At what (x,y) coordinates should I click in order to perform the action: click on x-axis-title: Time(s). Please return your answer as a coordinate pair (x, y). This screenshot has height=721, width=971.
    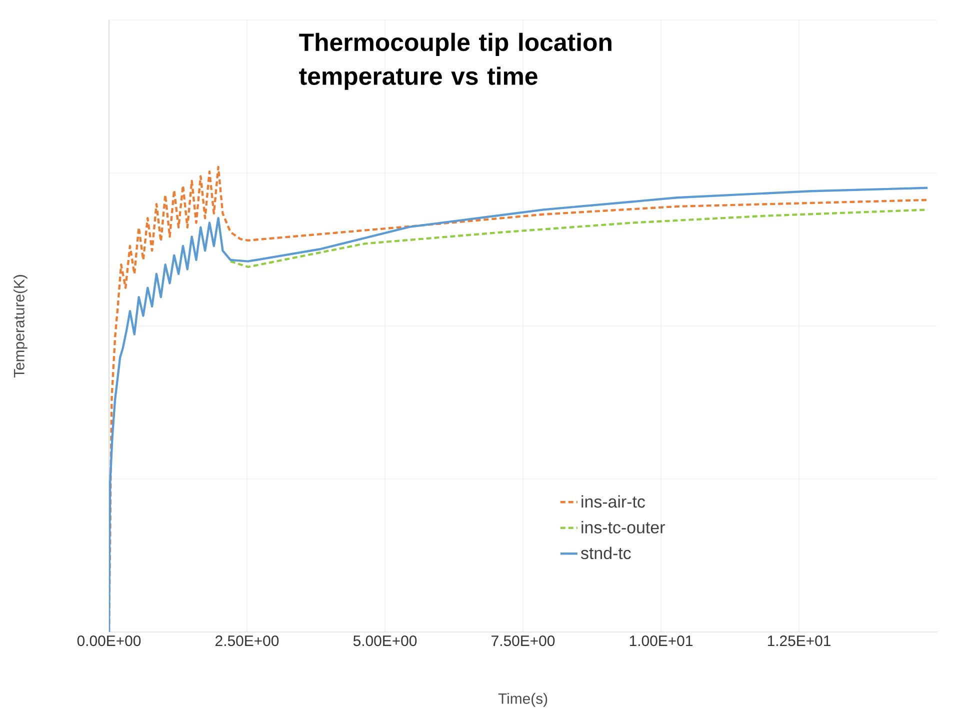
    Looking at the image, I should click on (523, 699).